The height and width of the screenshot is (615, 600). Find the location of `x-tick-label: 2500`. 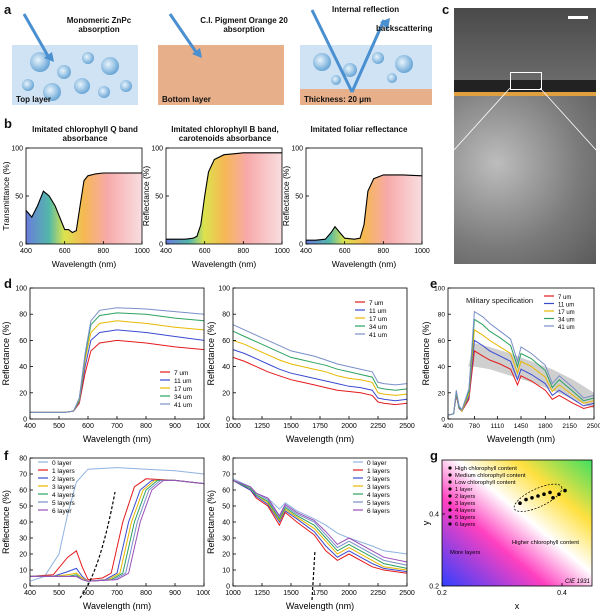

x-tick-label: 2500 is located at coordinates (593, 426).